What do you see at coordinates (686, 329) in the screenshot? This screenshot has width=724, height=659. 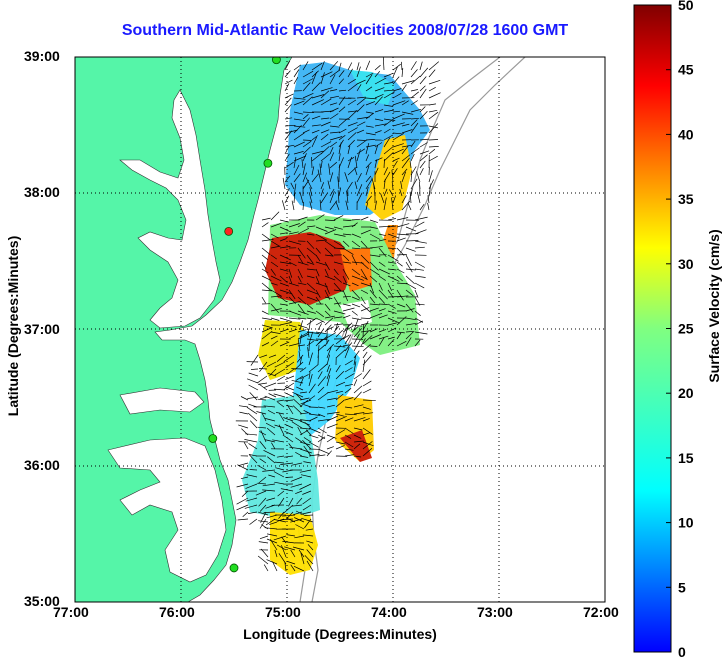 I see `colorbar-tick-label: 25` at bounding box center [686, 329].